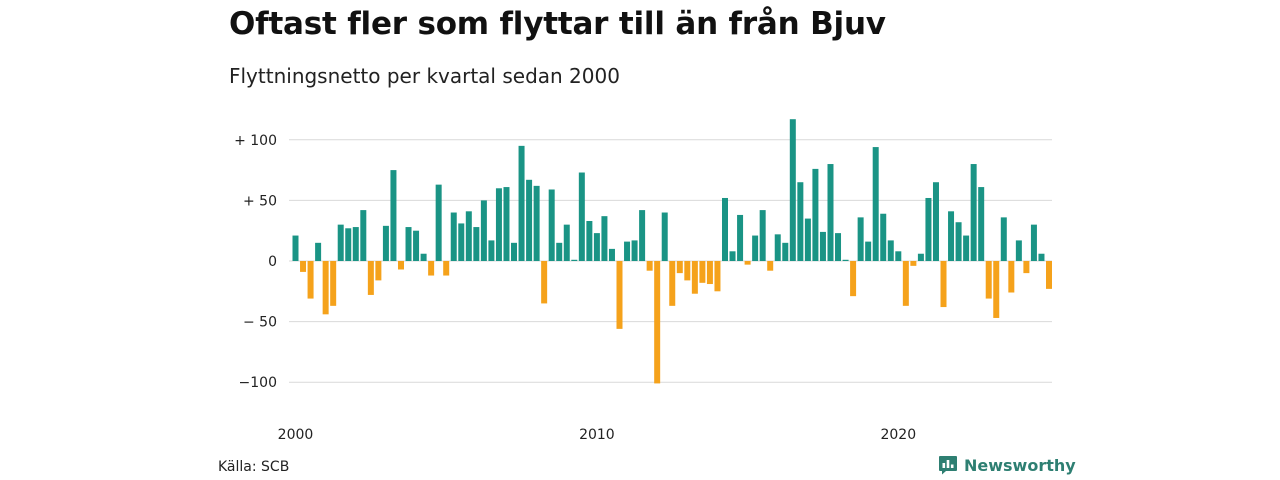 This screenshot has width=1280, height=480. What do you see at coordinates (898, 435) in the screenshot?
I see `x-tick-label: 2020` at bounding box center [898, 435].